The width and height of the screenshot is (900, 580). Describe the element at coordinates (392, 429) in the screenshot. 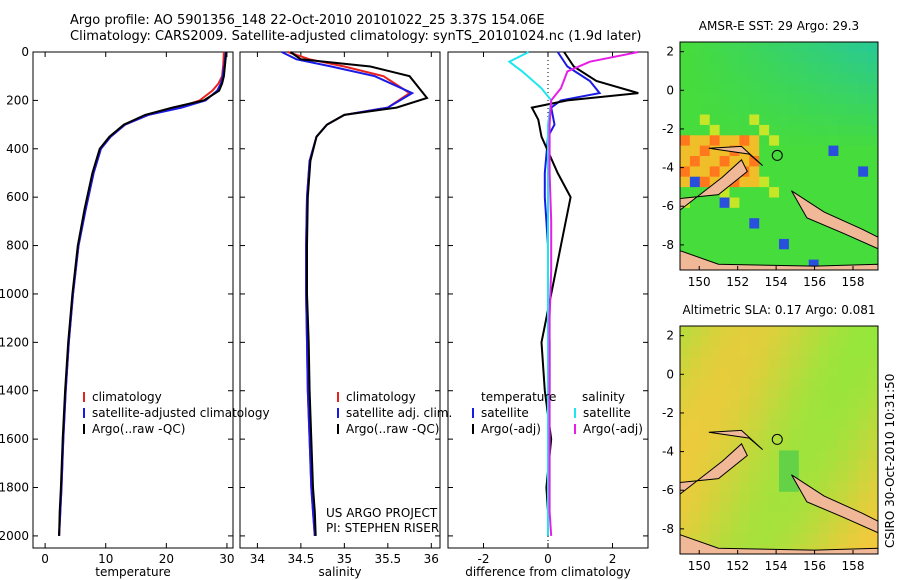

I see `legend-sal-2-label: Argo(..raw -QC)` at that location.